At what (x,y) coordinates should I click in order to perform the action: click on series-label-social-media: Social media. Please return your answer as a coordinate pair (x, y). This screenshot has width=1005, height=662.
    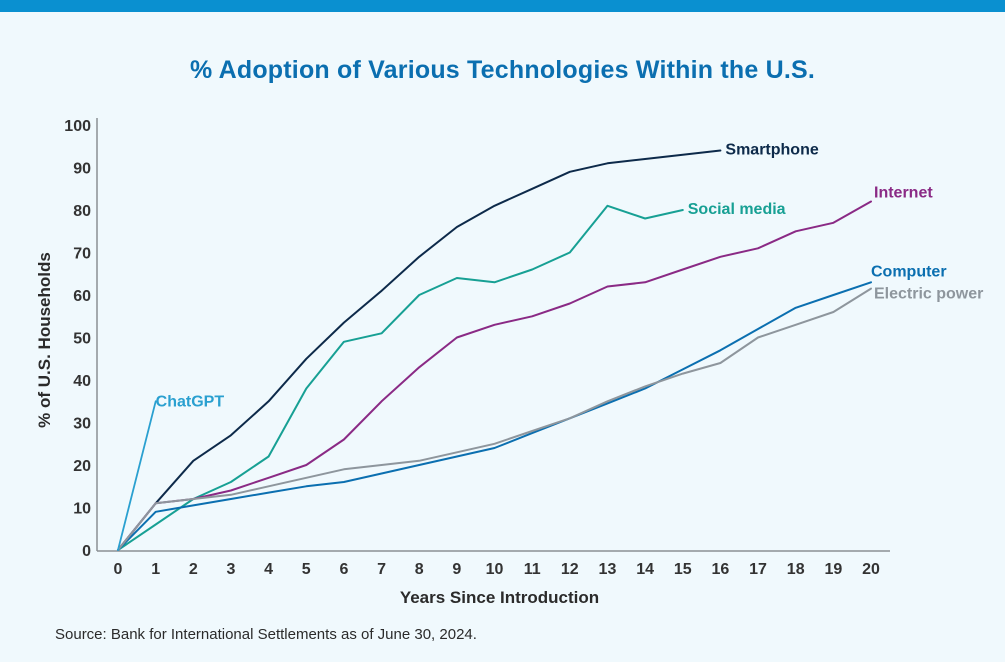
    Looking at the image, I should click on (737, 209).